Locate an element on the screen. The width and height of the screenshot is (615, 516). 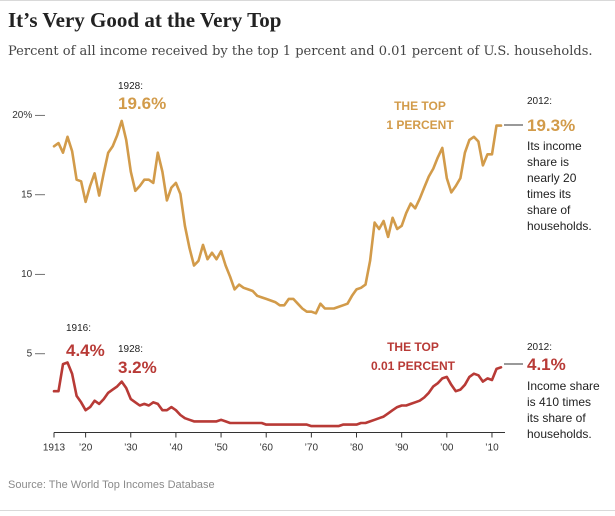
x-tick-label: ’10 is located at coordinates (492, 448).